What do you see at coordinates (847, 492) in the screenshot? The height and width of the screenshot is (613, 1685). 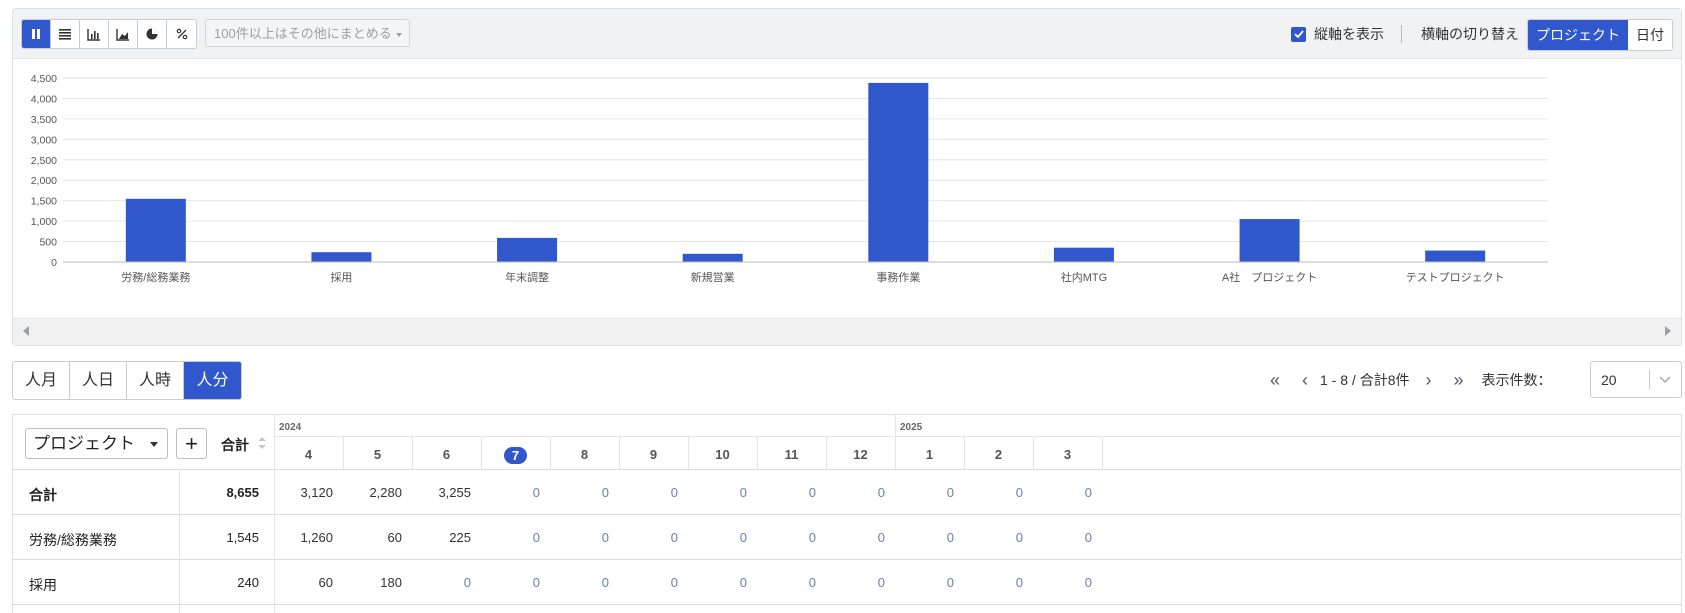 I see `table-row: 合計 8,655 3,120 2,280 3,255 0 0 0 0 0 0 0 0 0` at bounding box center [847, 492].